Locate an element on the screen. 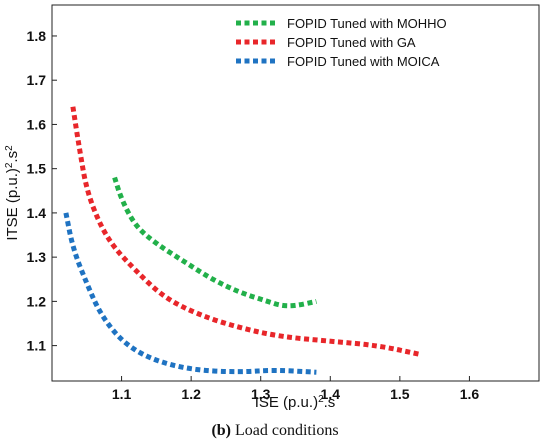 The height and width of the screenshot is (448, 550). y-tick-label: 1.5 is located at coordinates (37, 169).